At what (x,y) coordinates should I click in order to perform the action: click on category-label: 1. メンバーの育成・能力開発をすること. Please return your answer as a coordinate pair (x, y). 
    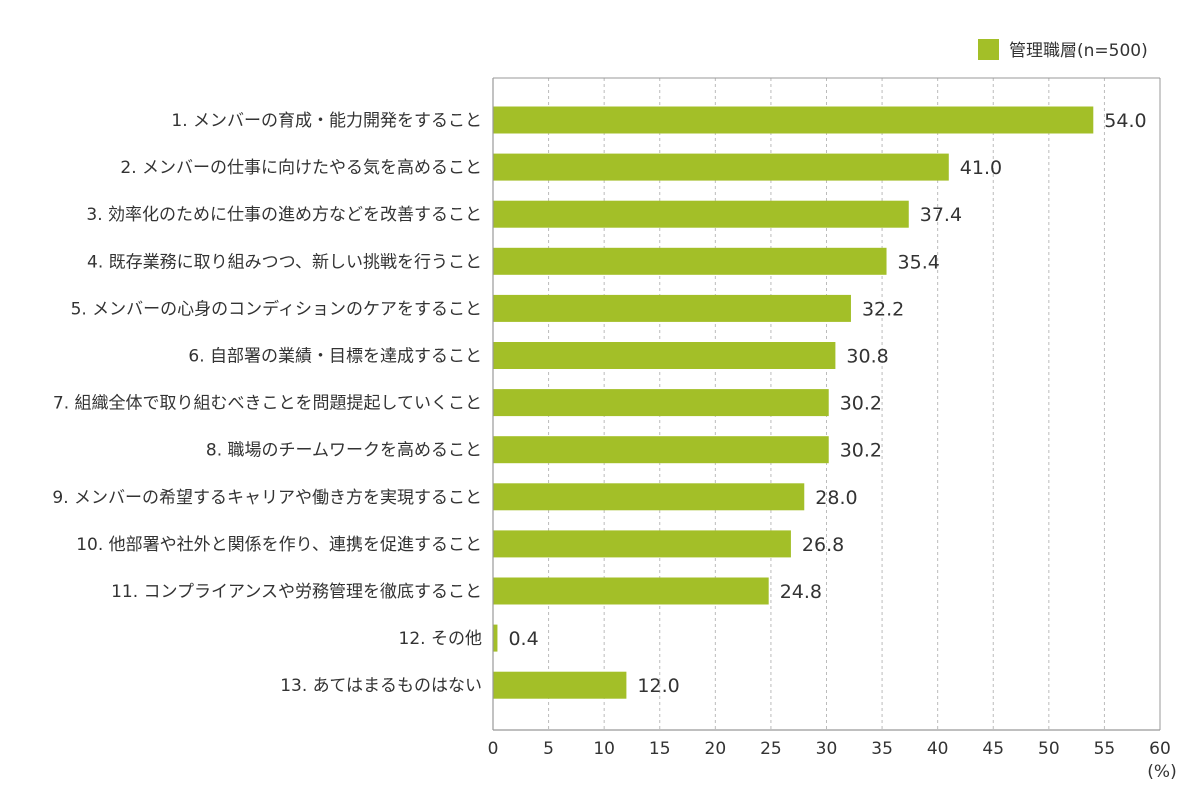
    Looking at the image, I should click on (326, 121).